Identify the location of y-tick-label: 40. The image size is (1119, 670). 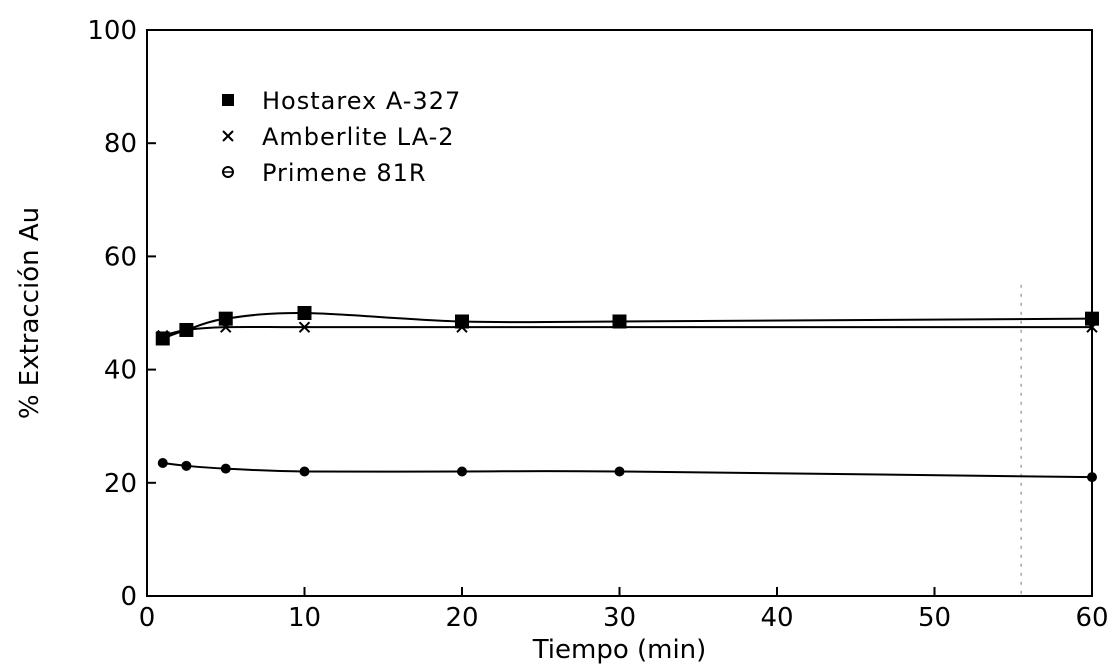
(120, 371).